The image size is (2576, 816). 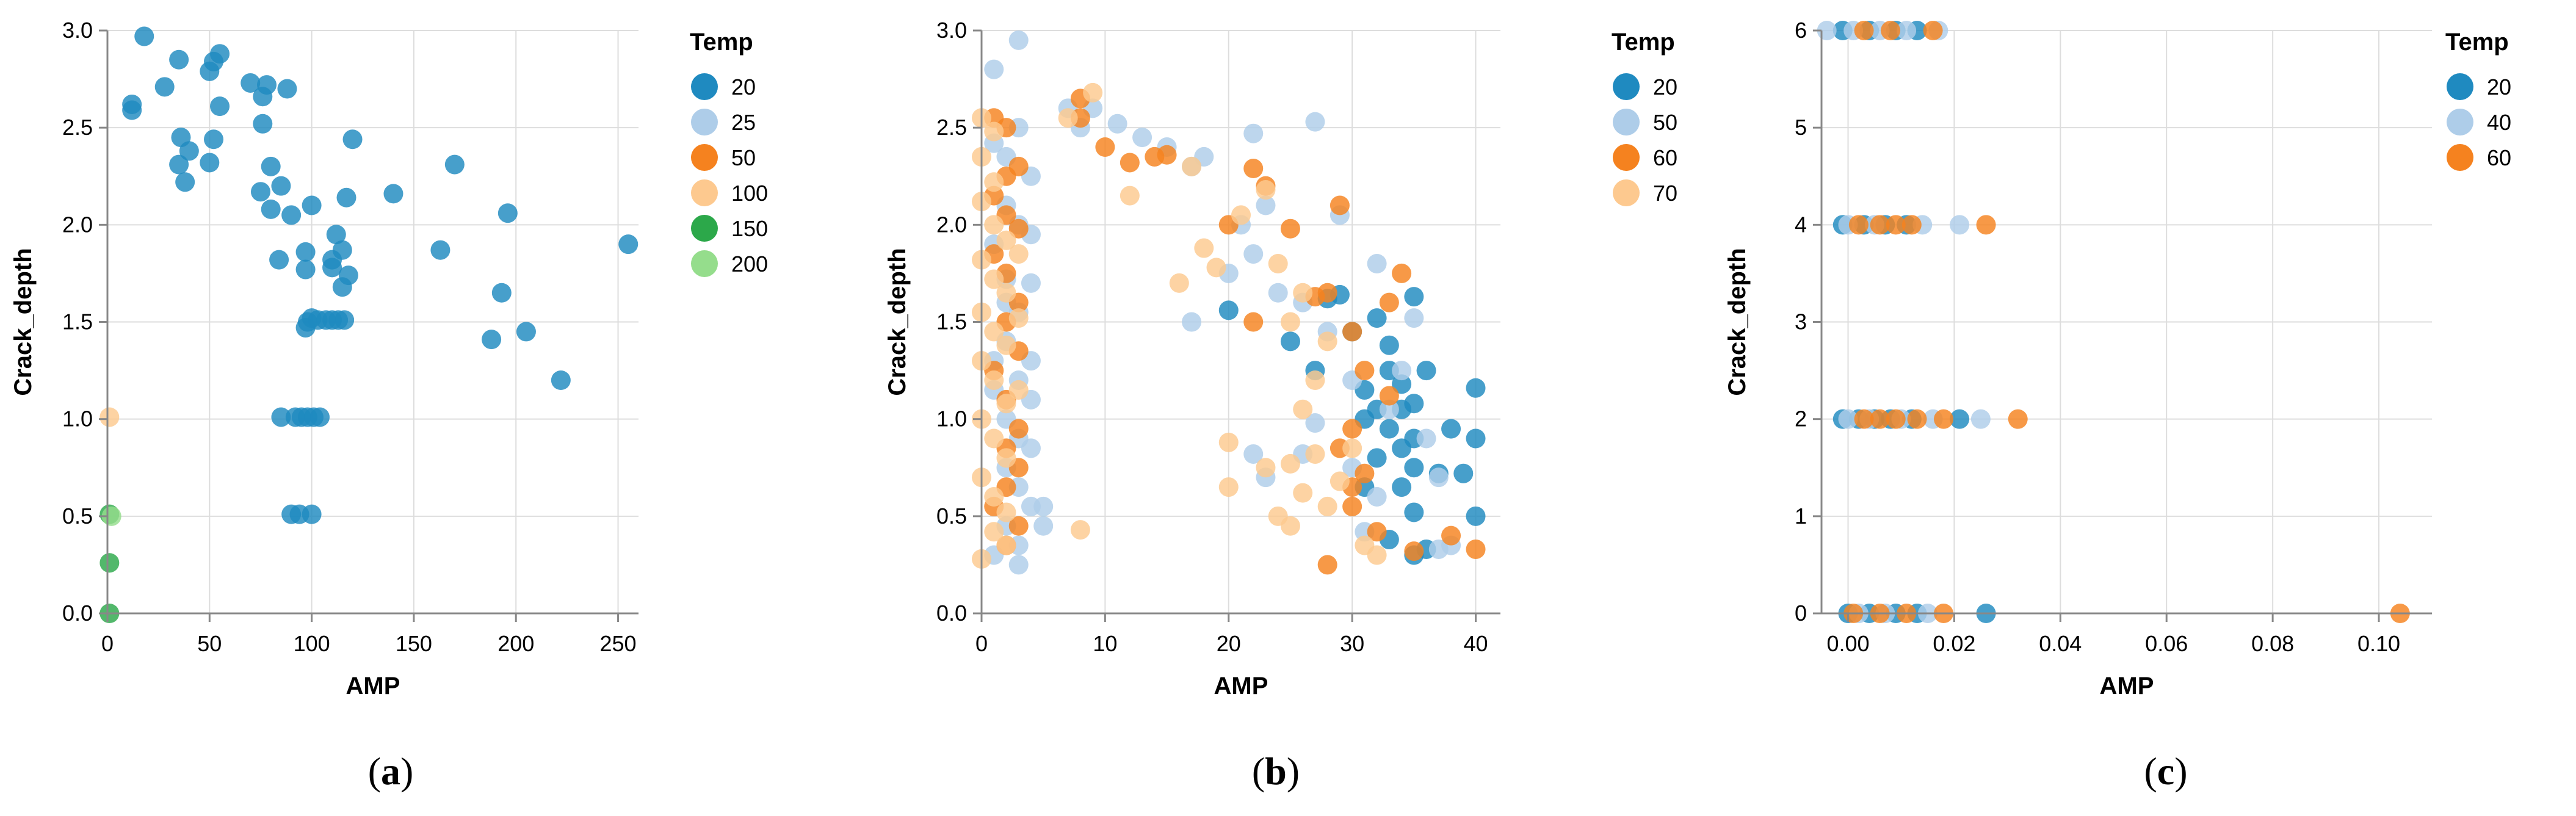 I want to click on panel-c-legend-entries: 20 40 60, so click(x=2479, y=122).